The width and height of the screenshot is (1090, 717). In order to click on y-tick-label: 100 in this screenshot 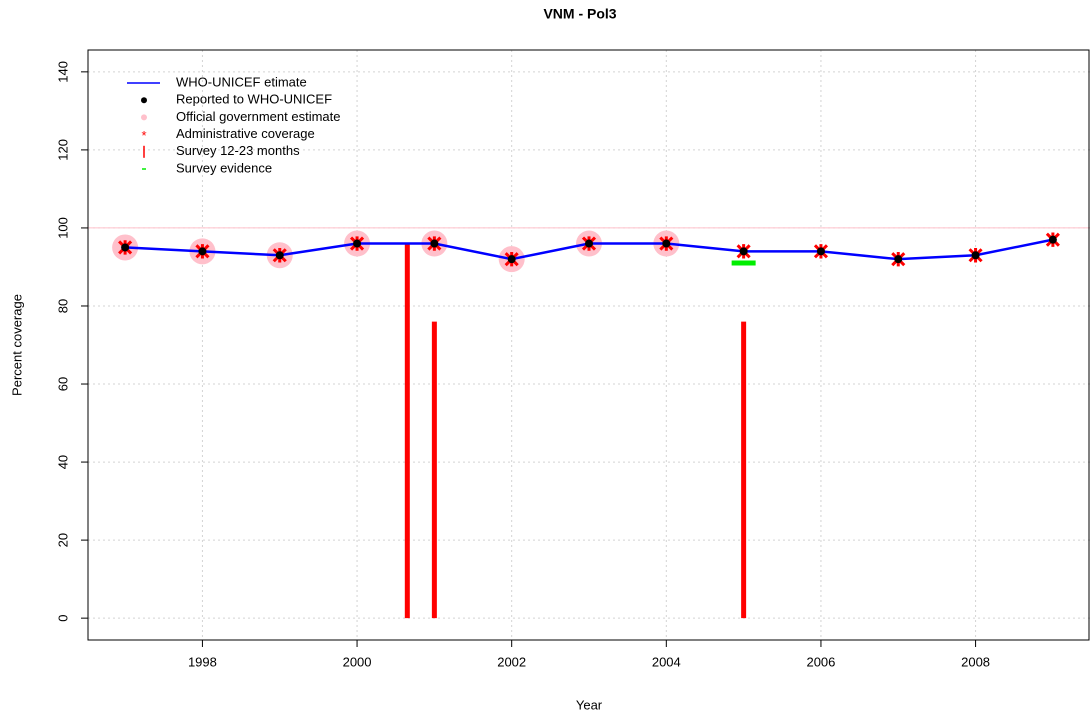, I will do `click(62, 228)`.